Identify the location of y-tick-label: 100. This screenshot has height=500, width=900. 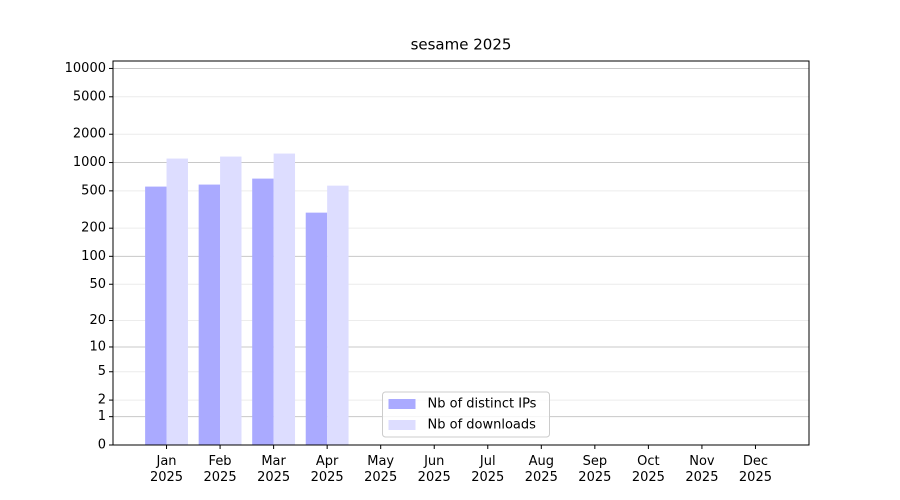
(93, 256).